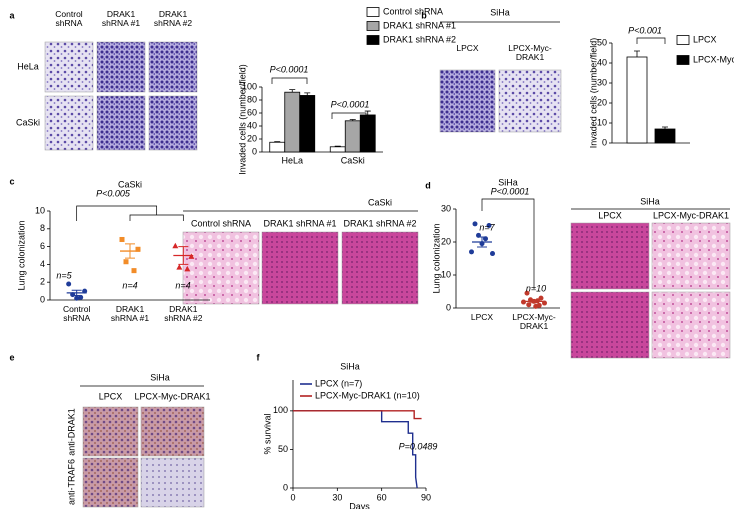 The image size is (734, 509). What do you see at coordinates (426, 497) in the screenshot?
I see `x-tick-label: 90` at bounding box center [426, 497].